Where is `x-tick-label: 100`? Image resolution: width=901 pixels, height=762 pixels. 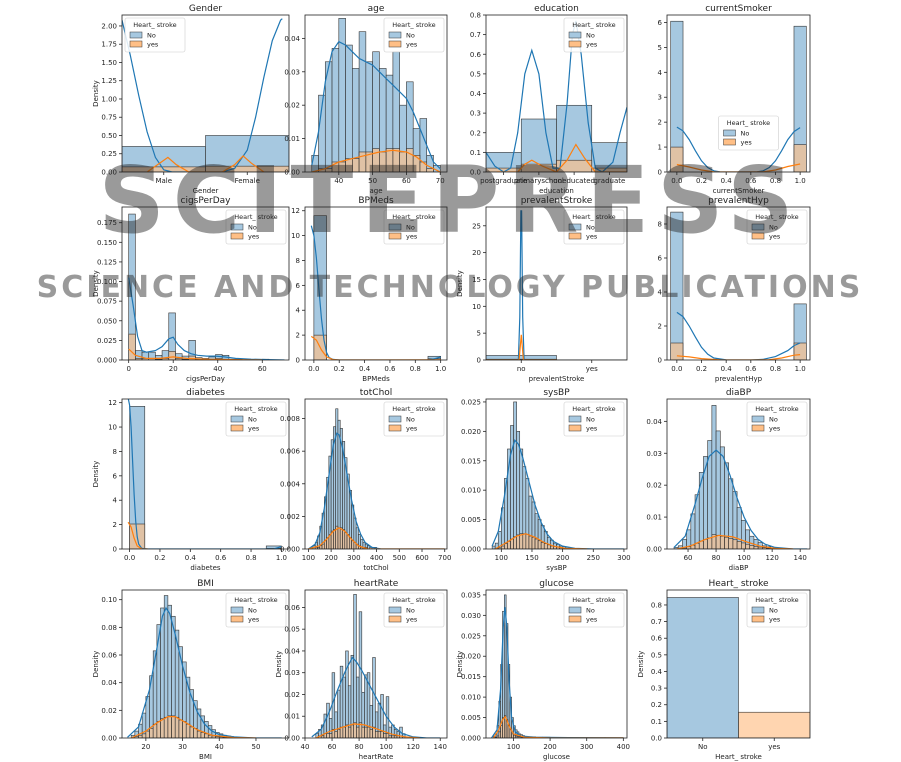
x-tick-label: 100 is located at coordinates (385, 747).